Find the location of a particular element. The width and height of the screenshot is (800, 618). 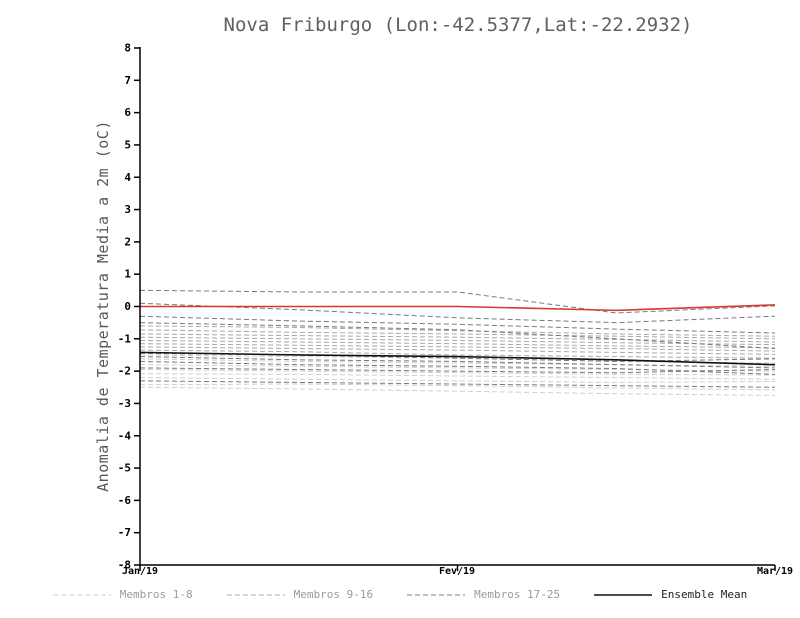

svg-text: -2 is located at coordinates (124, 371).